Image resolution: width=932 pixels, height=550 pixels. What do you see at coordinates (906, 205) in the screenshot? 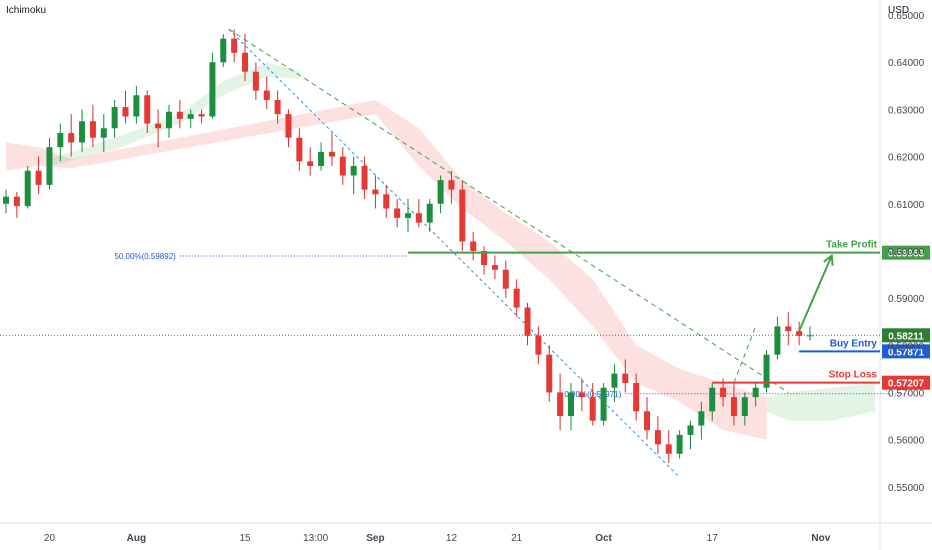
I see `y-tick-label: 0.61000` at bounding box center [906, 205].